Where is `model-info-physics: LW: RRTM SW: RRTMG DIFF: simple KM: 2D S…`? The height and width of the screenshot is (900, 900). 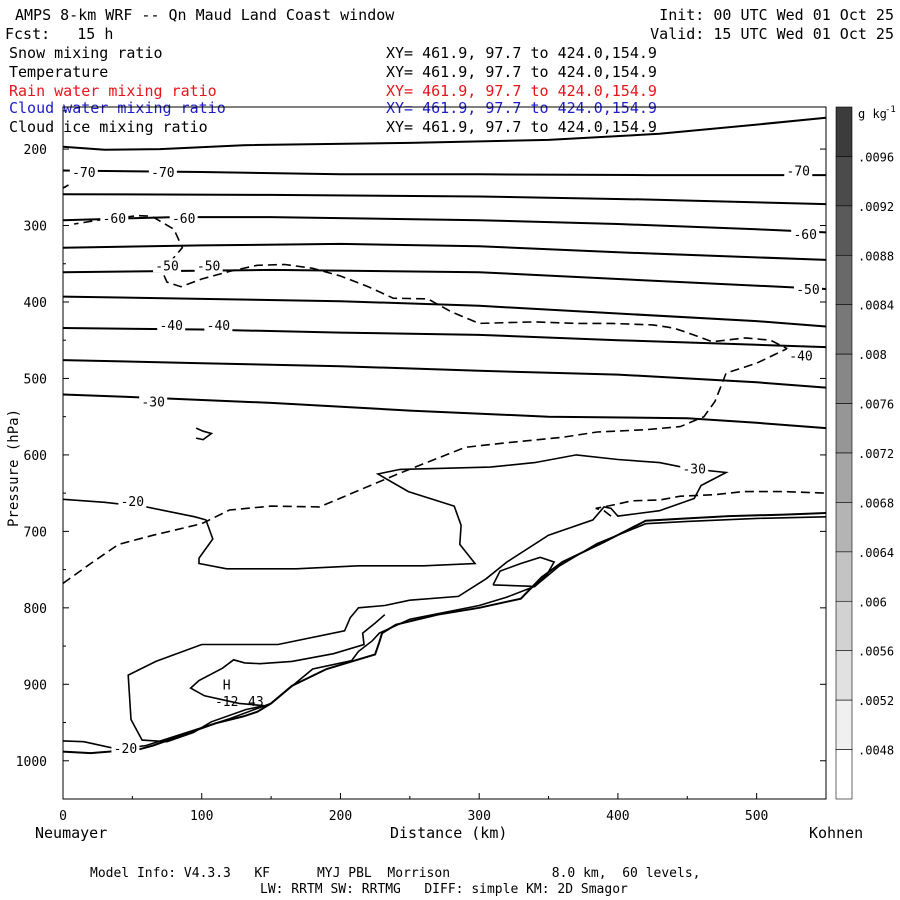 model-info-physics: LW: RRTM SW: RRTMG DIFF: simple KM: 2D S… is located at coordinates (444, 889).